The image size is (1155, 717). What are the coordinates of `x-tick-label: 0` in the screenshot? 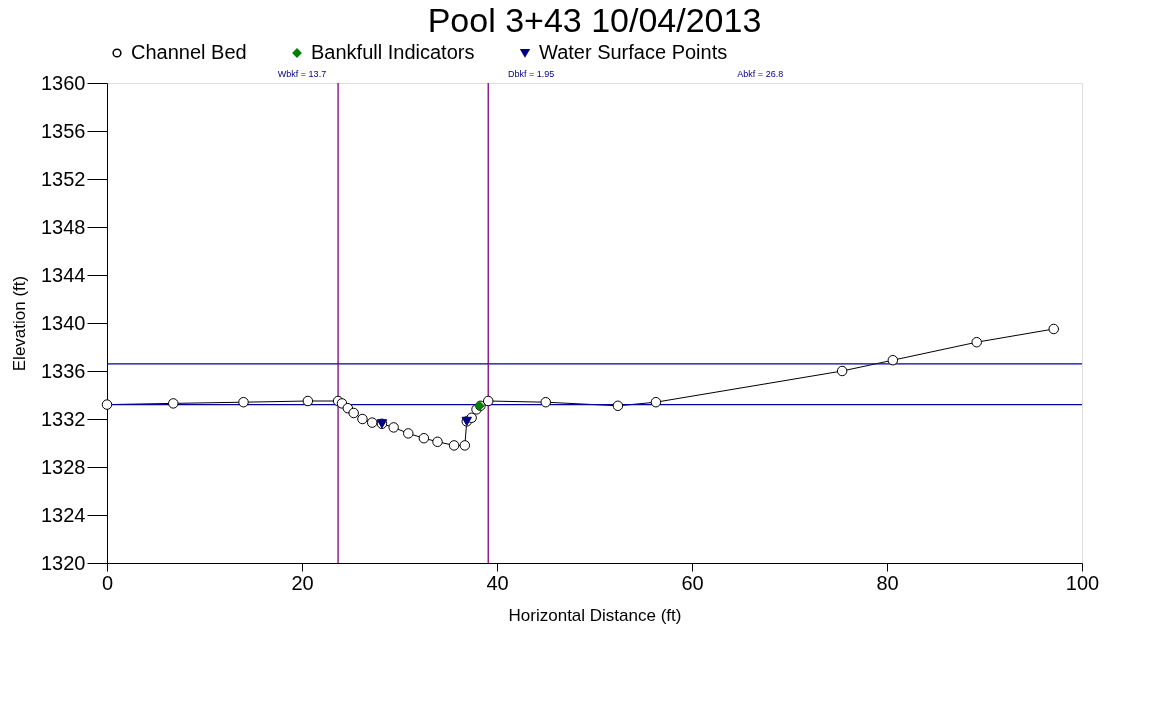 It's located at (107, 582).